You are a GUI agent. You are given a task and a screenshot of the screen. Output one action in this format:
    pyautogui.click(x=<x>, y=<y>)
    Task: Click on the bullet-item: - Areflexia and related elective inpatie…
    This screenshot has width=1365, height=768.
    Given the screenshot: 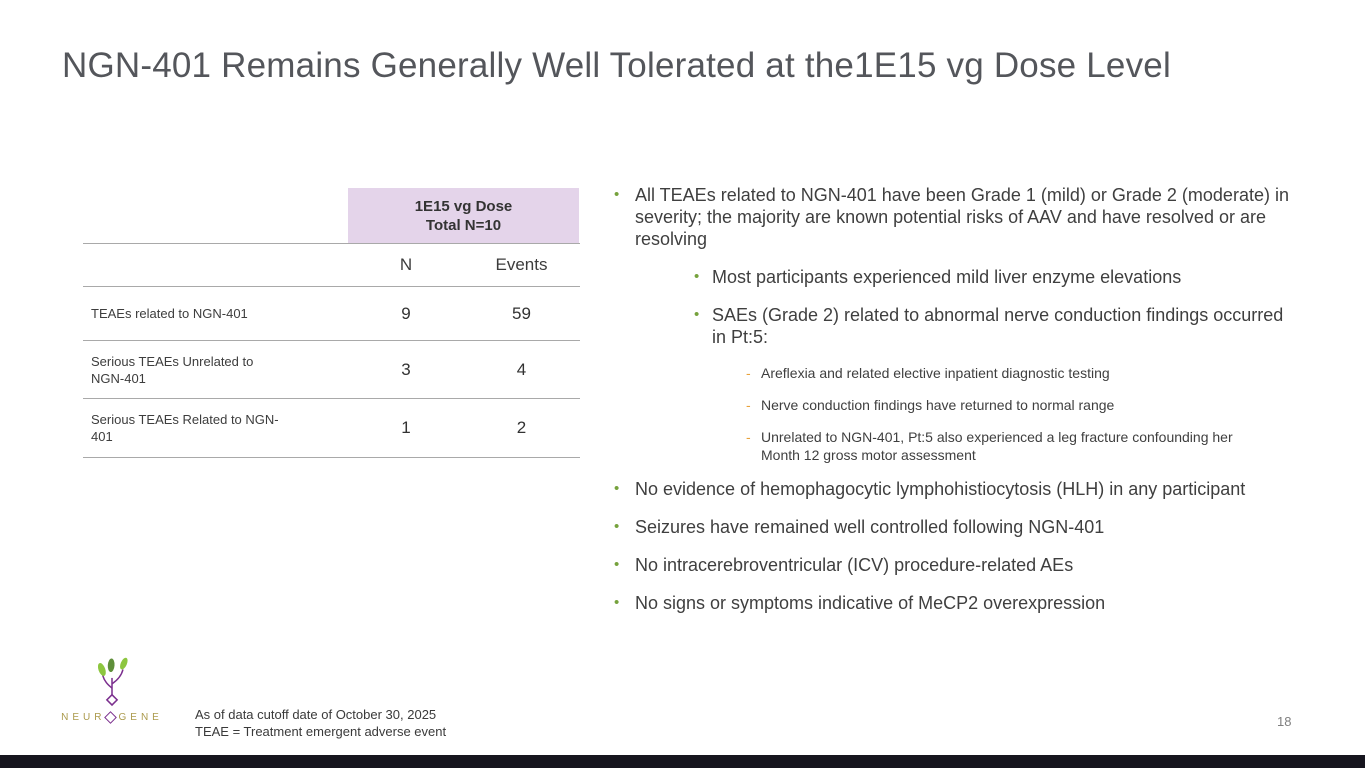 What is the action you would take?
    pyautogui.click(x=1009, y=373)
    